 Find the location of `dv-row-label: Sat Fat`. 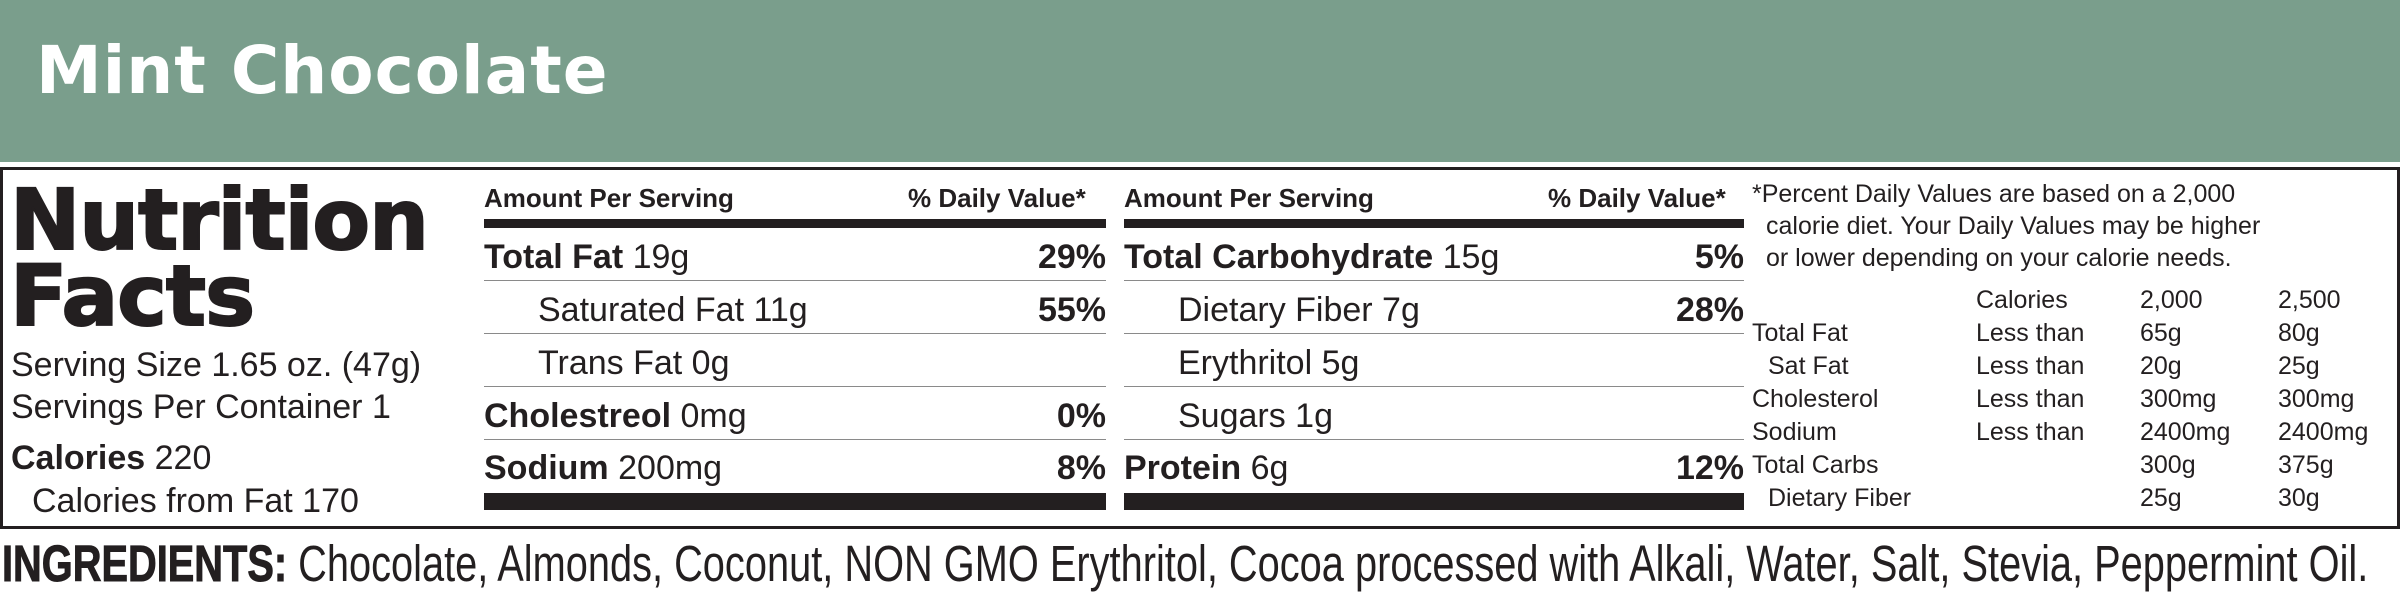

dv-row-label: Sat Fat is located at coordinates (1808, 366).